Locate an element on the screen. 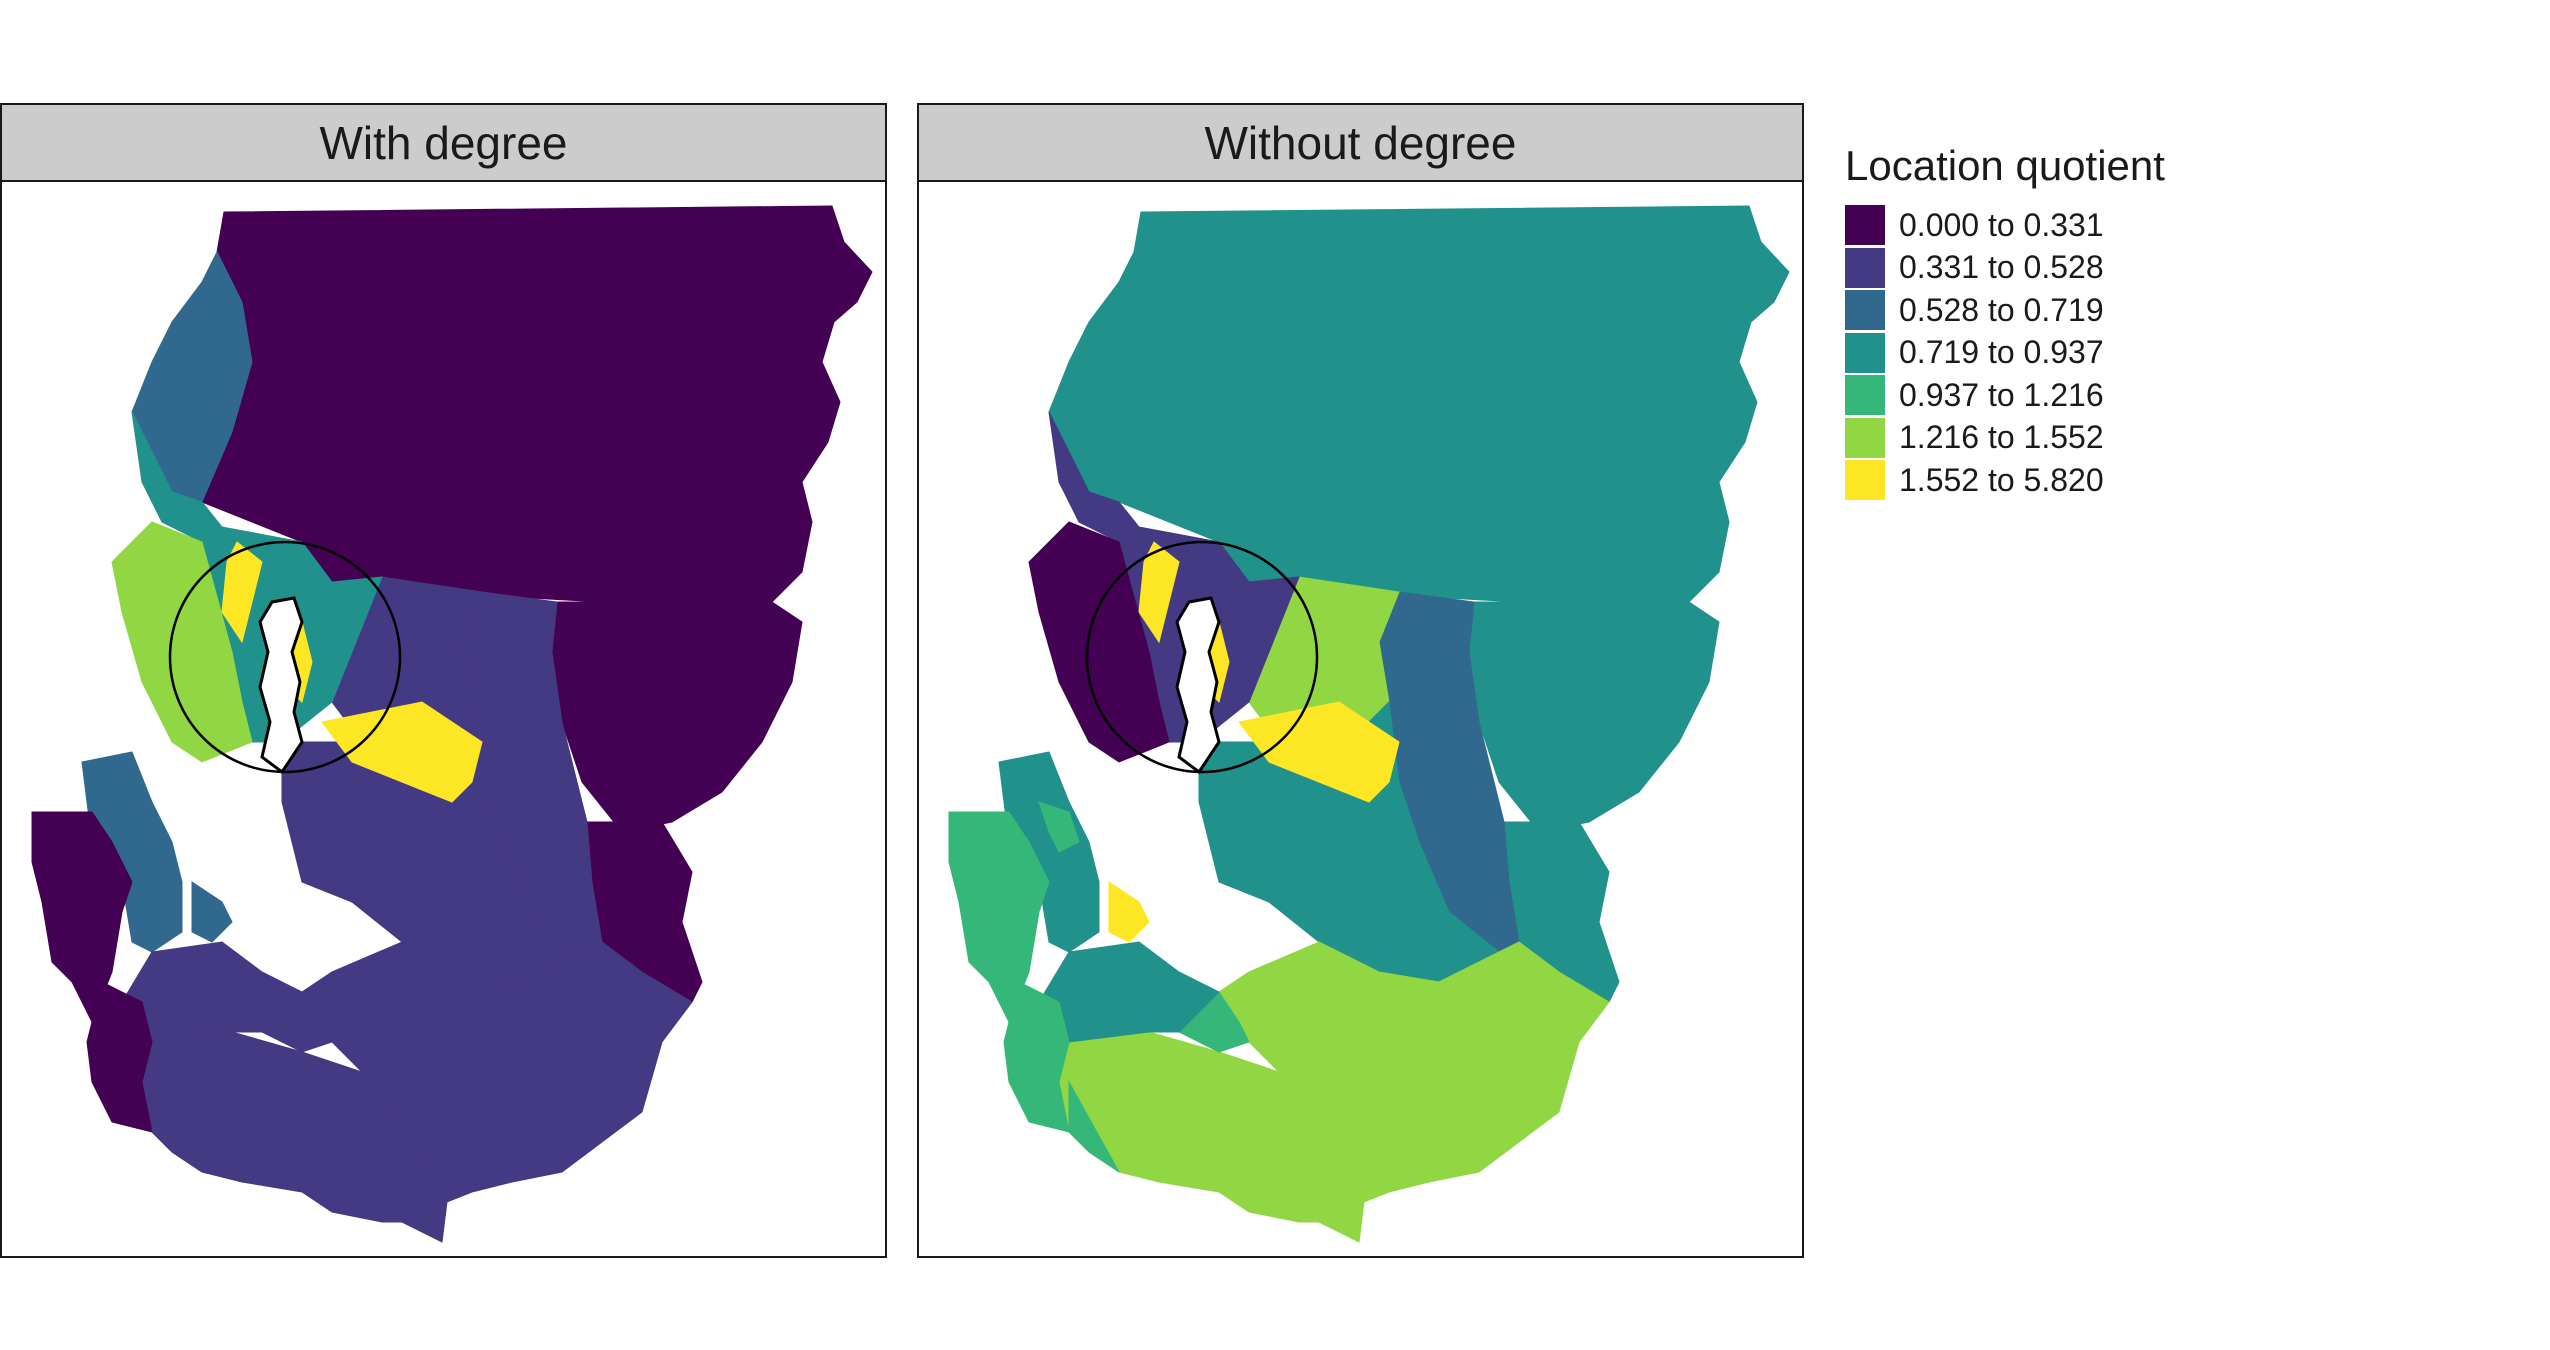 Image resolution: width=2550 pixels, height=1350 pixels. legend-label: 0.719 to 0.937 is located at coordinates (2001, 352).